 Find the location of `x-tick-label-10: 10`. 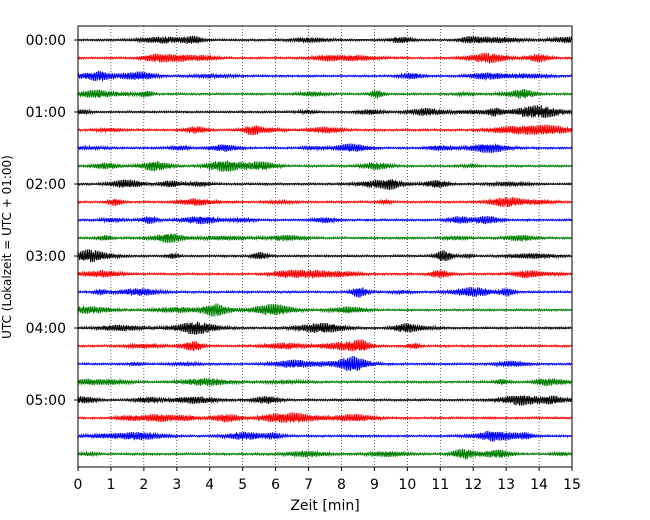

x-tick-label-10: 10 is located at coordinates (407, 485).